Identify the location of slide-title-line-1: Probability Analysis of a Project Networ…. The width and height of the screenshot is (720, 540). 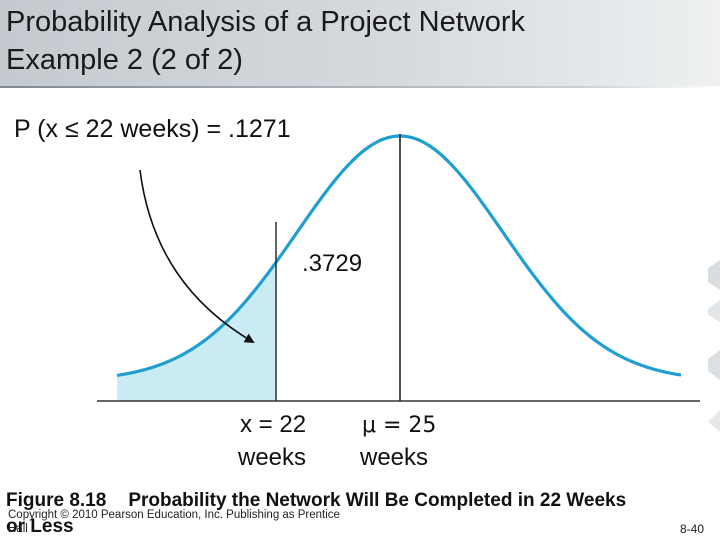
(265, 22).